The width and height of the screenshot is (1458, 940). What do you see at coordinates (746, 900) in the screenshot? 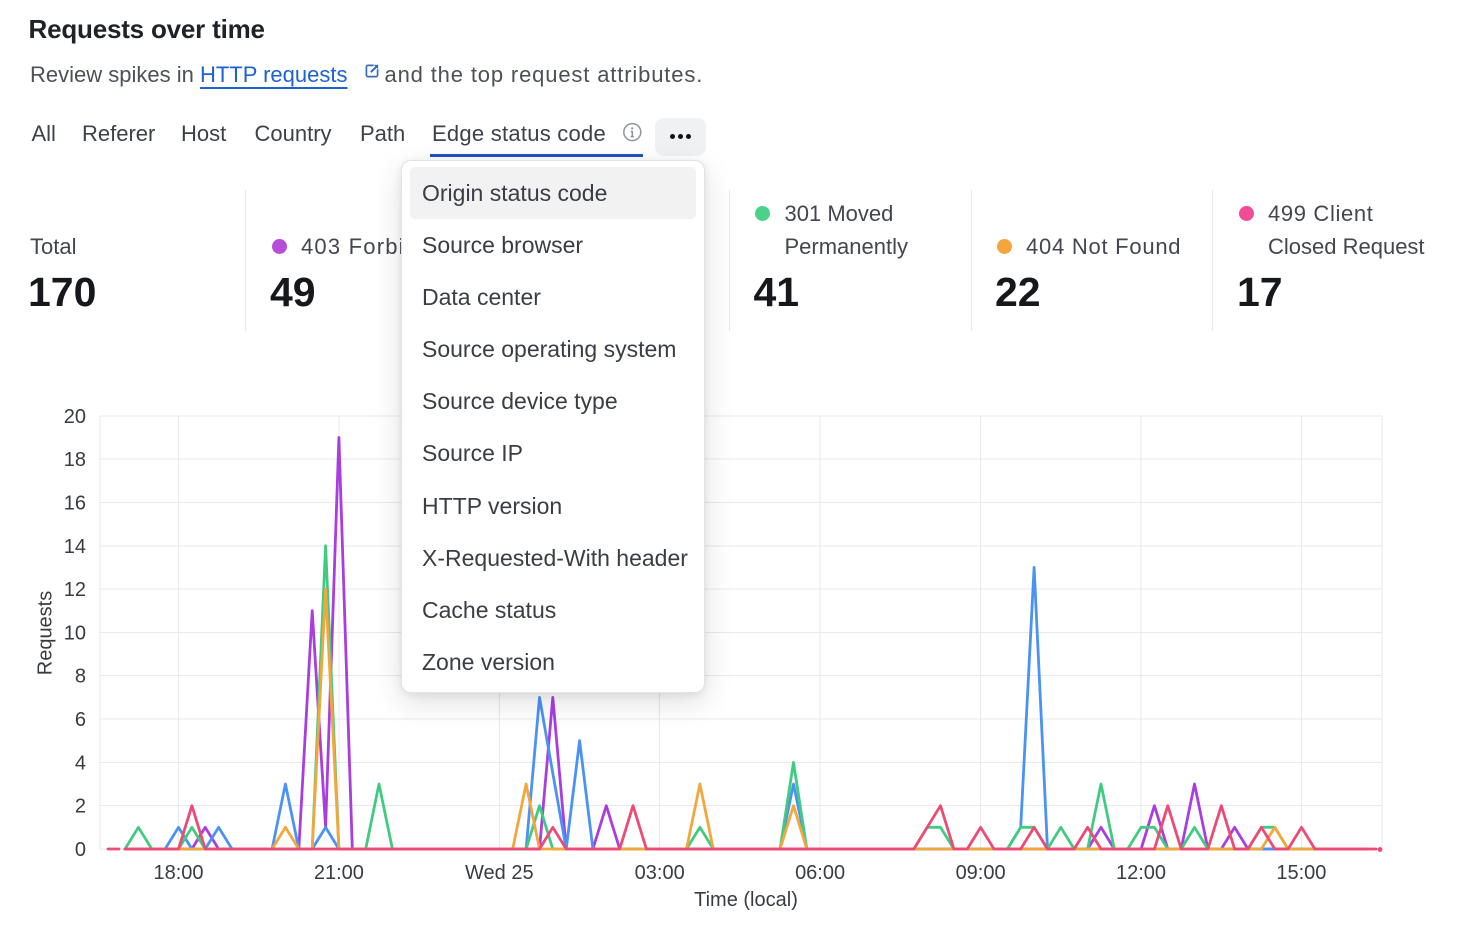
I see `svg-text: Time (local)` at bounding box center [746, 900].